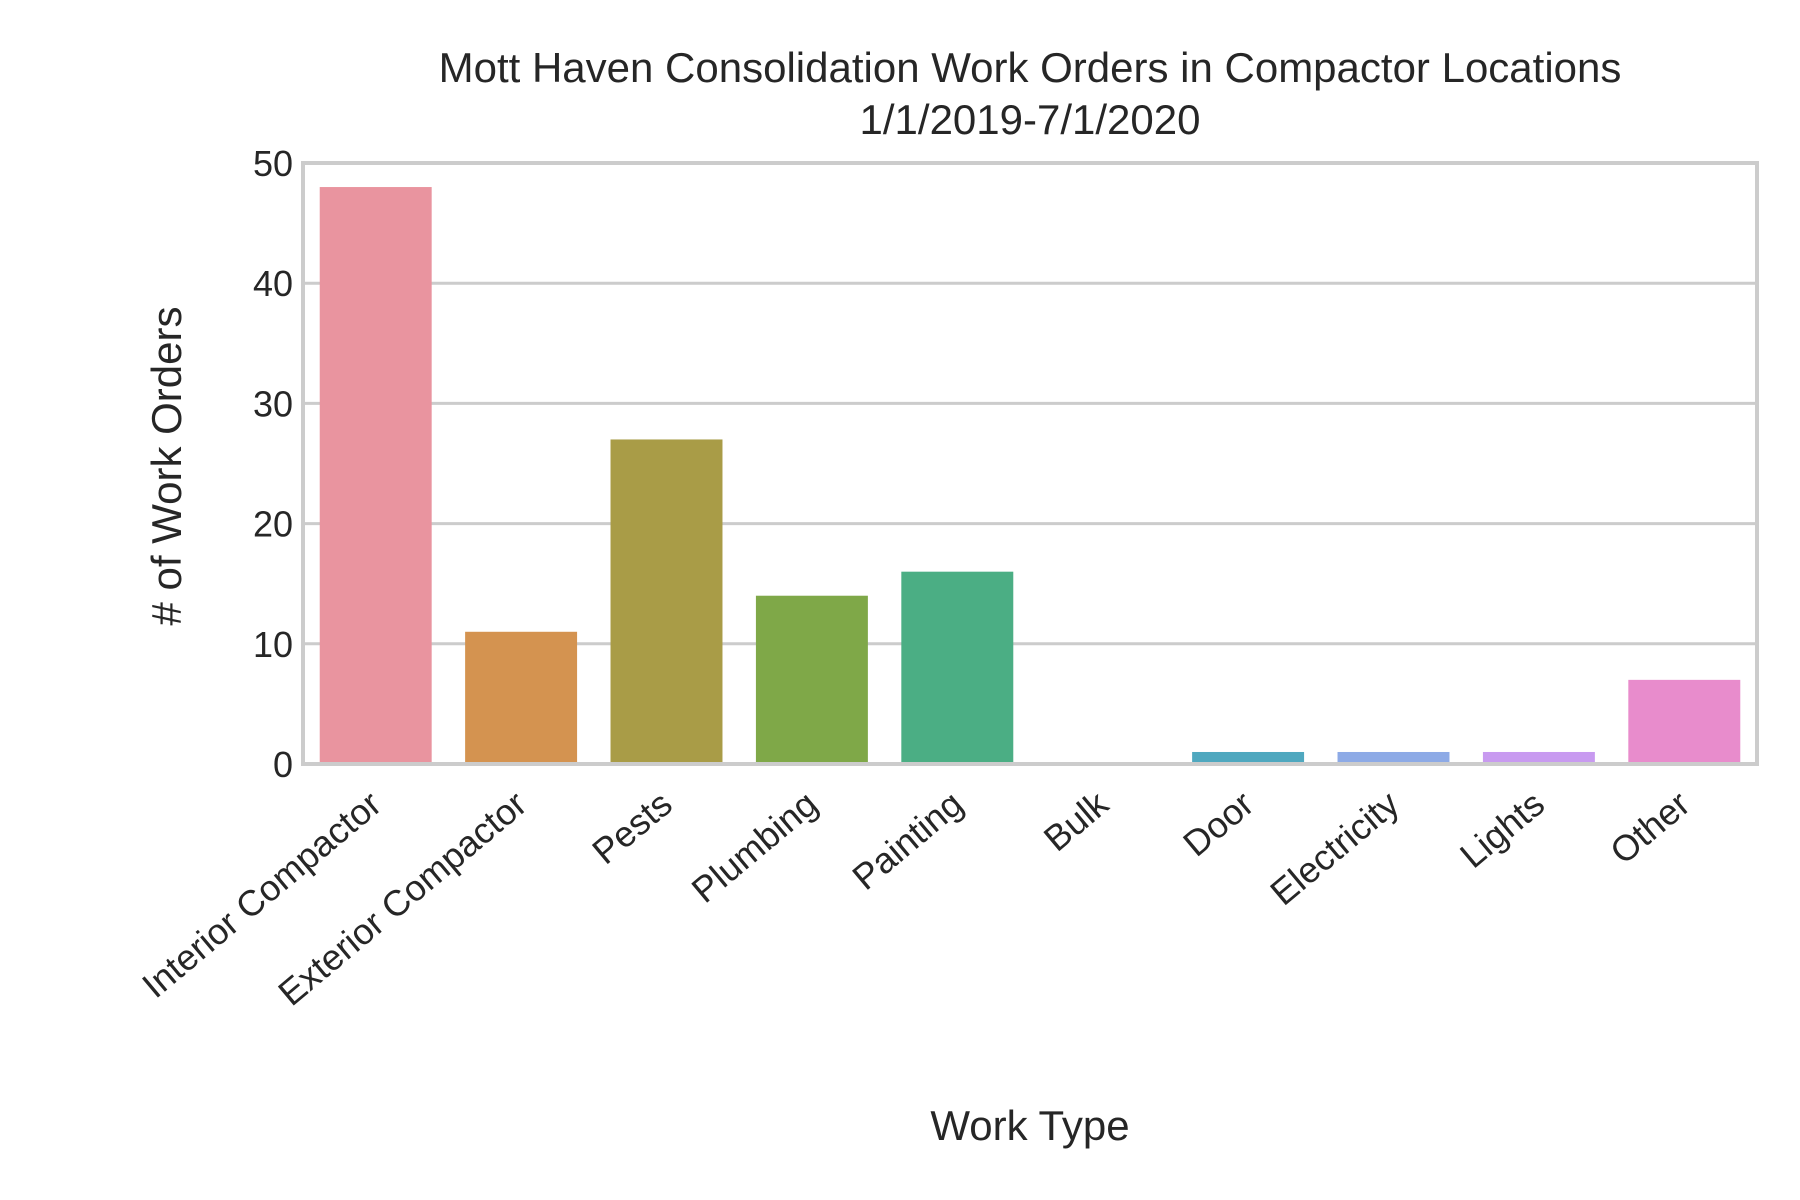 The image size is (1800, 1200). Describe the element at coordinates (1502, 829) in the screenshot. I see `x-tick-label: Lights` at that location.